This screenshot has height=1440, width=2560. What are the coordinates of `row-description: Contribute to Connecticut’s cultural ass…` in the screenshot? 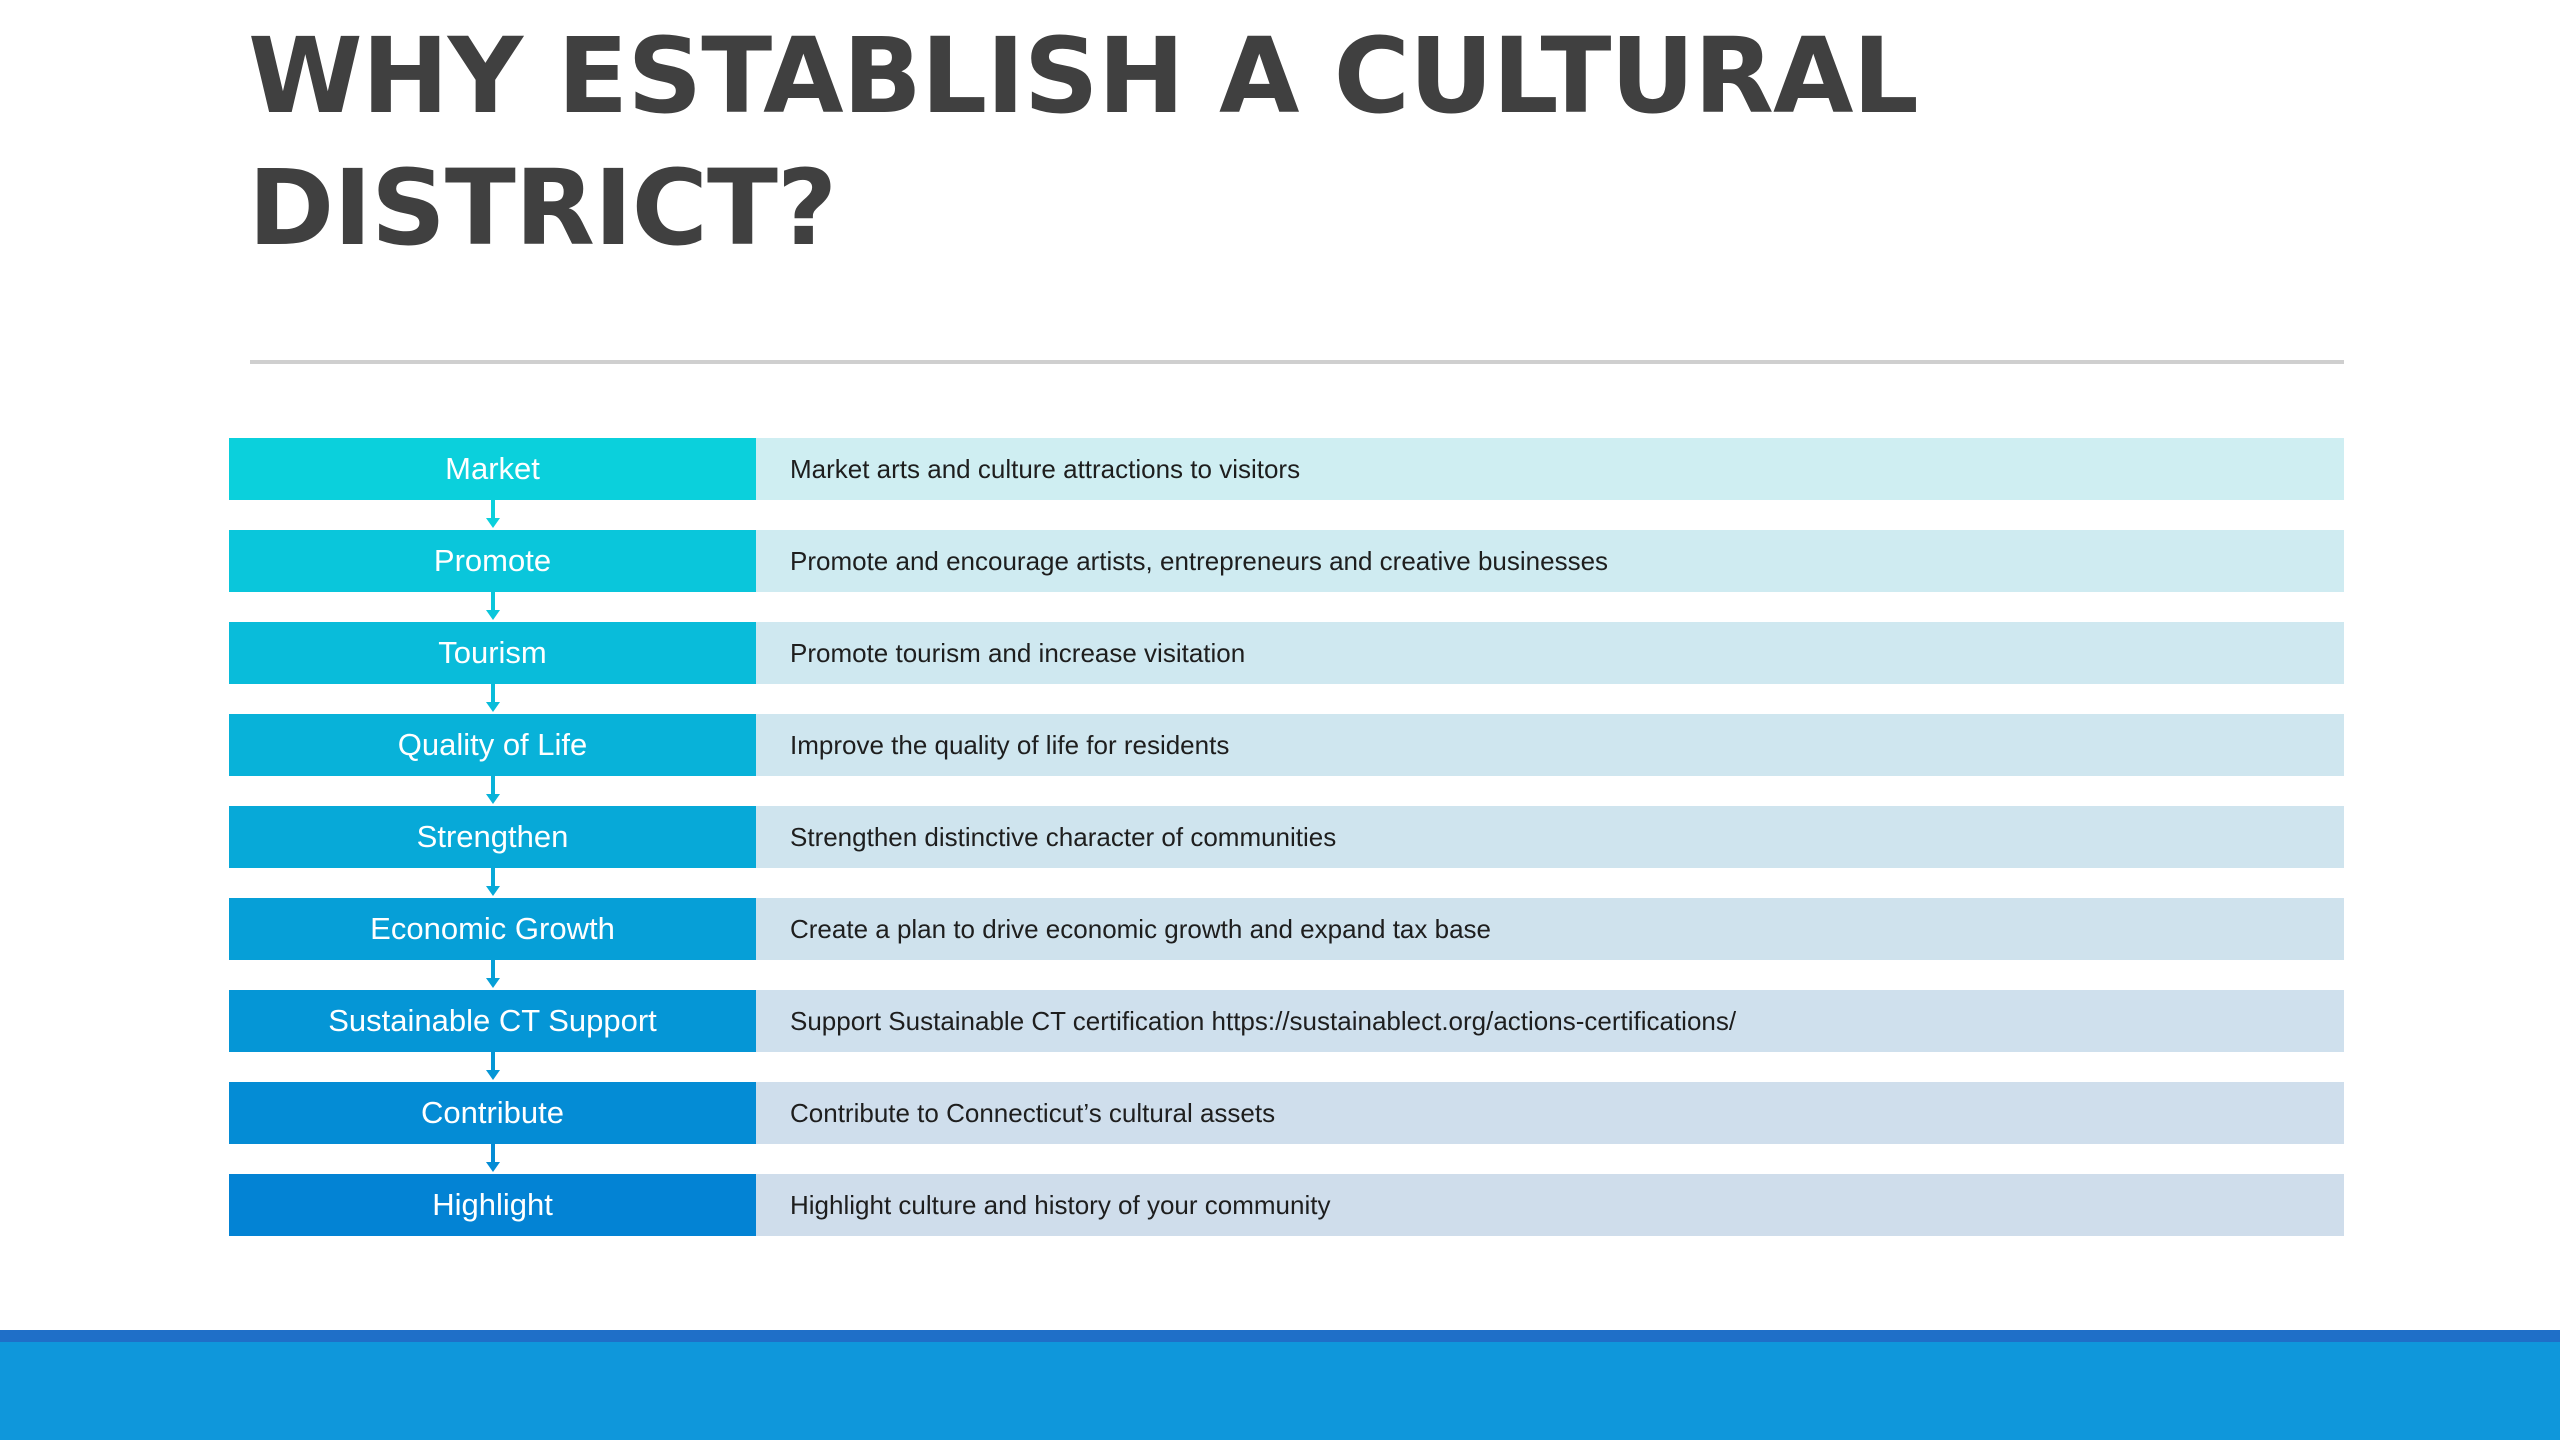 It's located at (1550, 1113).